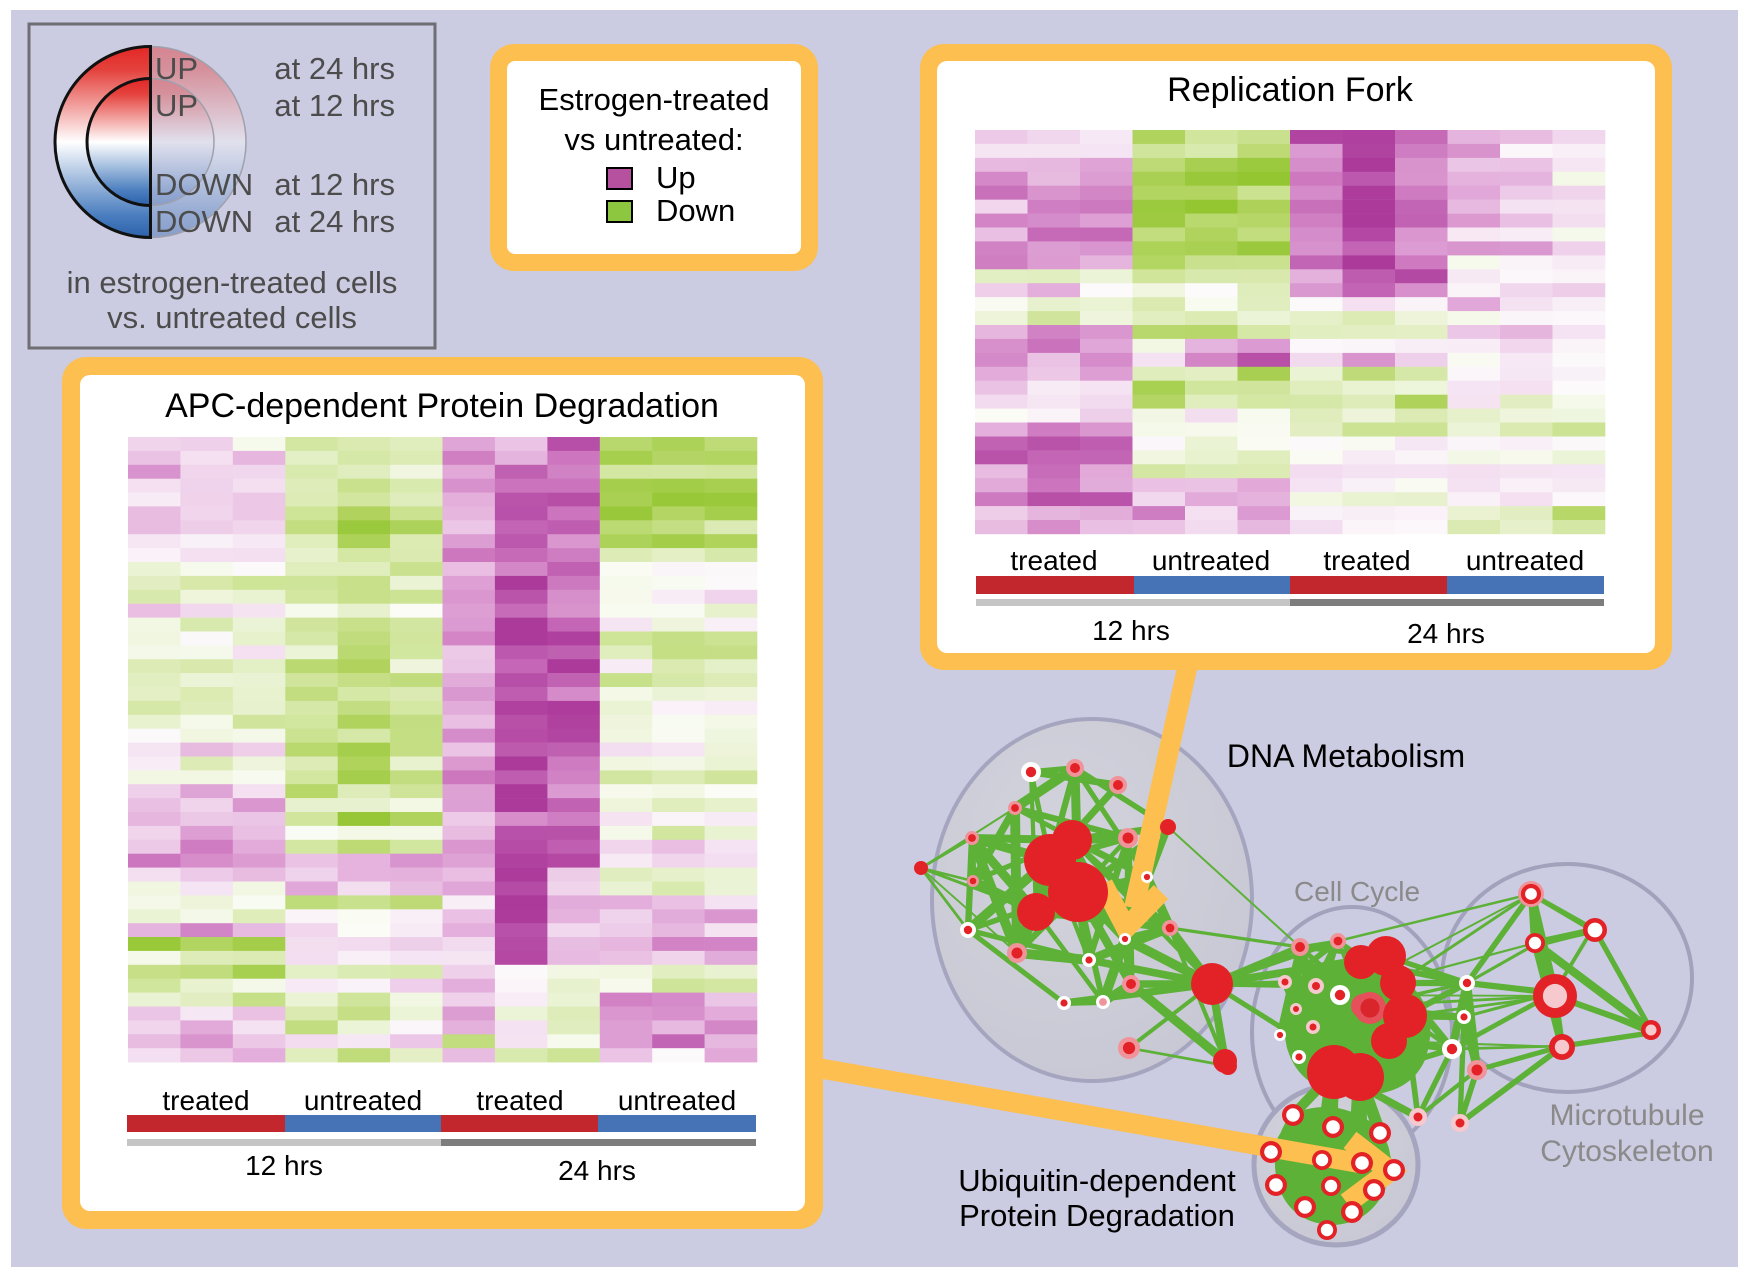 The height and width of the screenshot is (1279, 1750). What do you see at coordinates (1626, 1151) in the screenshot?
I see `svg-text: Cytoskeleton` at bounding box center [1626, 1151].